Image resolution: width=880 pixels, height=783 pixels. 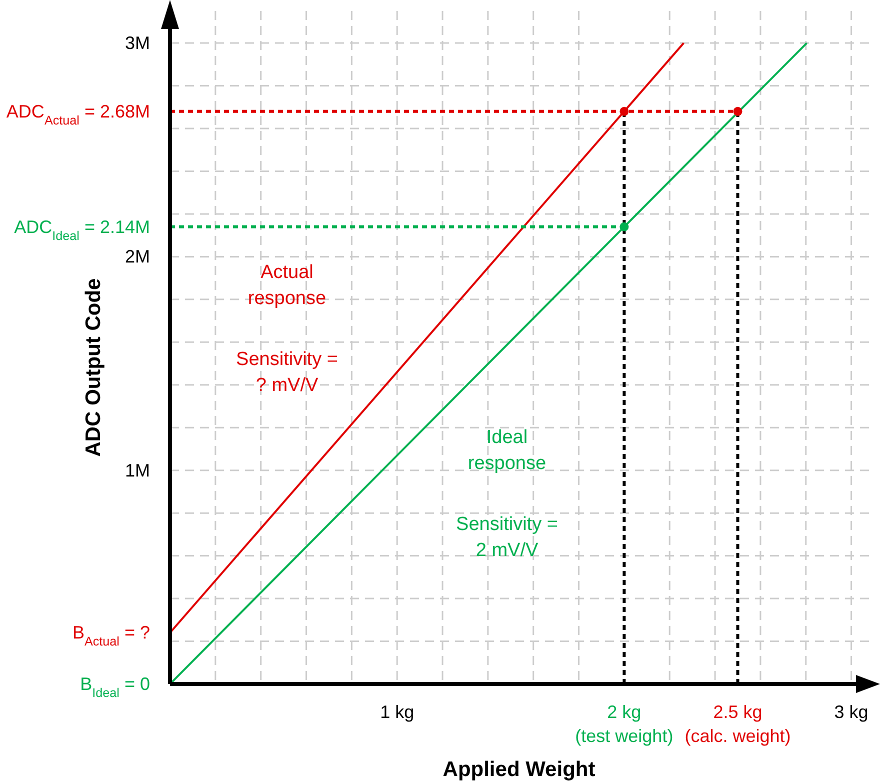 What do you see at coordinates (851, 712) in the screenshot?
I see `x-tick-label: 3 kg` at bounding box center [851, 712].